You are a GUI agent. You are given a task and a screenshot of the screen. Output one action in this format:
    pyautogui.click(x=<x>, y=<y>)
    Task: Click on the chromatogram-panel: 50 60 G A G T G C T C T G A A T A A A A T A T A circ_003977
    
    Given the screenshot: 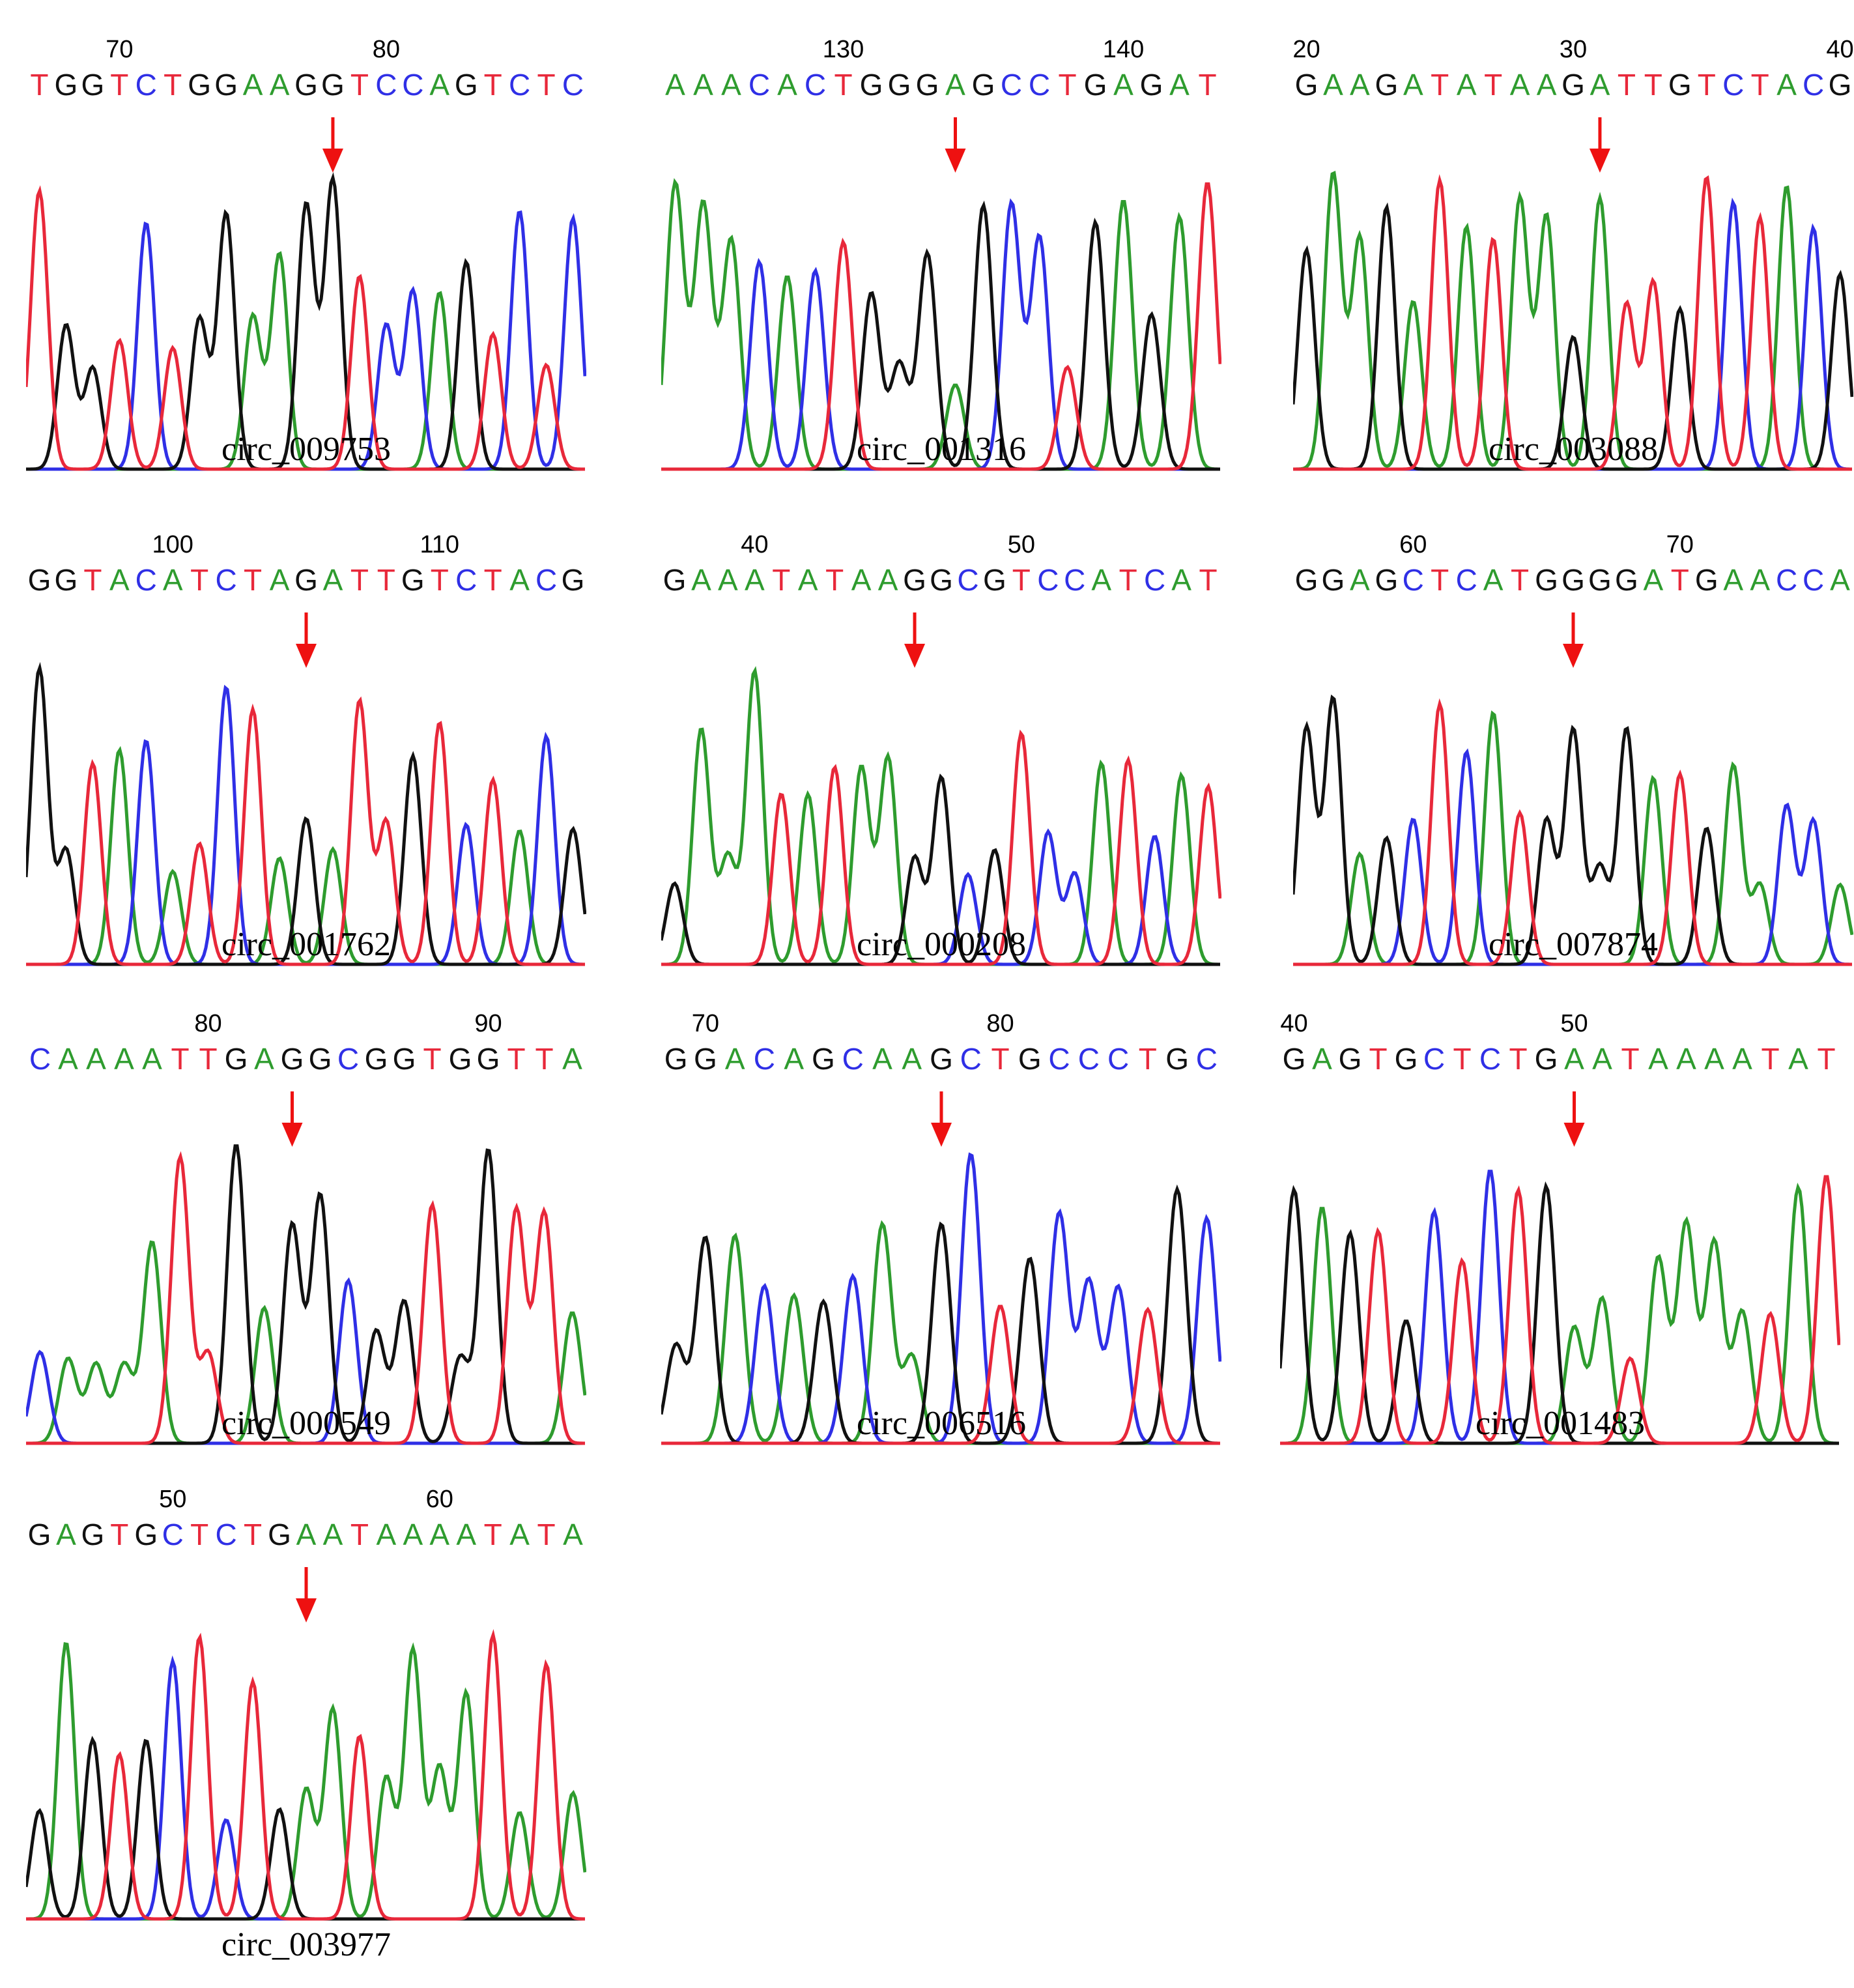 What is the action you would take?
    pyautogui.click(x=306, y=1716)
    